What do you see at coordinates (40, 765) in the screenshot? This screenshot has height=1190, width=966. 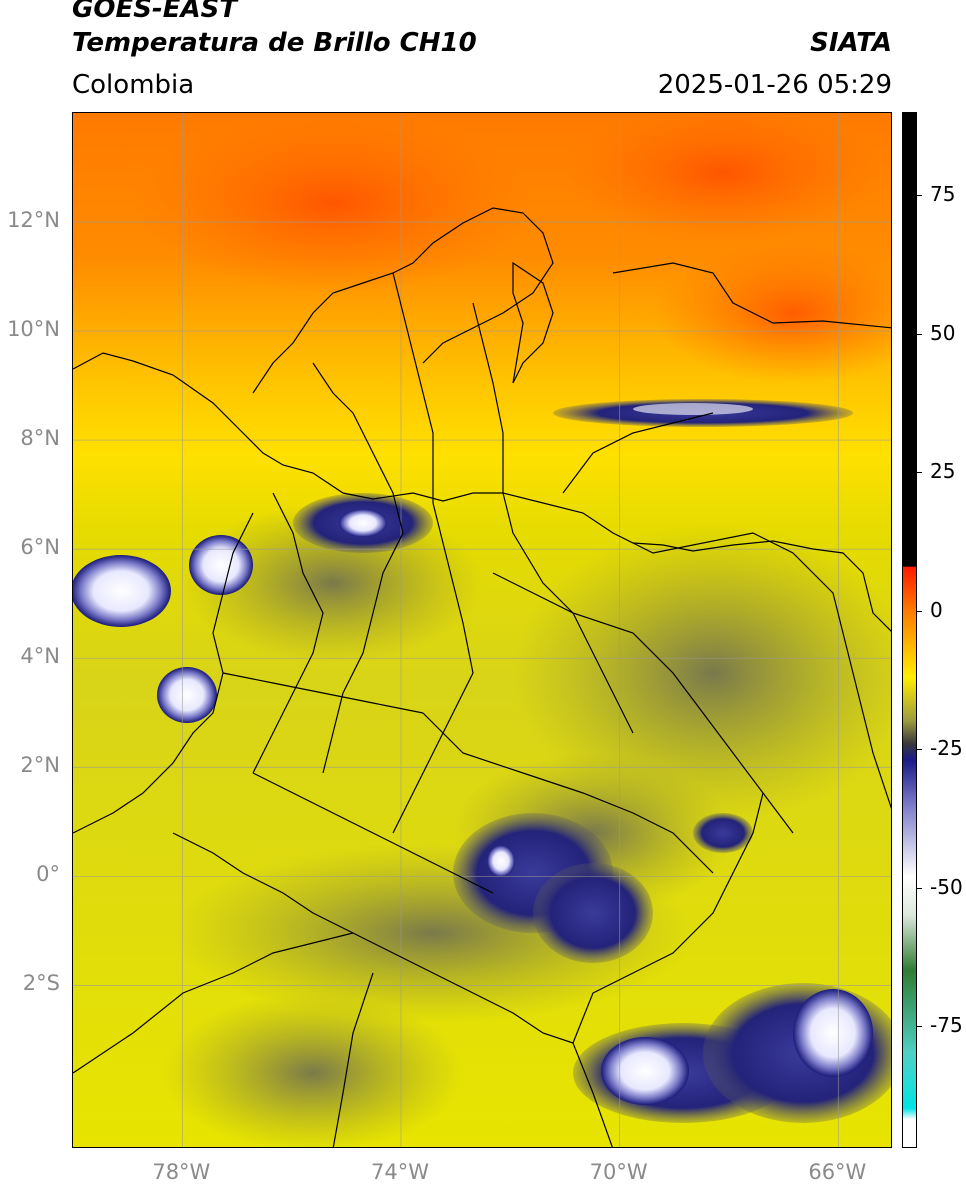 I see `lat-tick-label: 2°N` at bounding box center [40, 765].